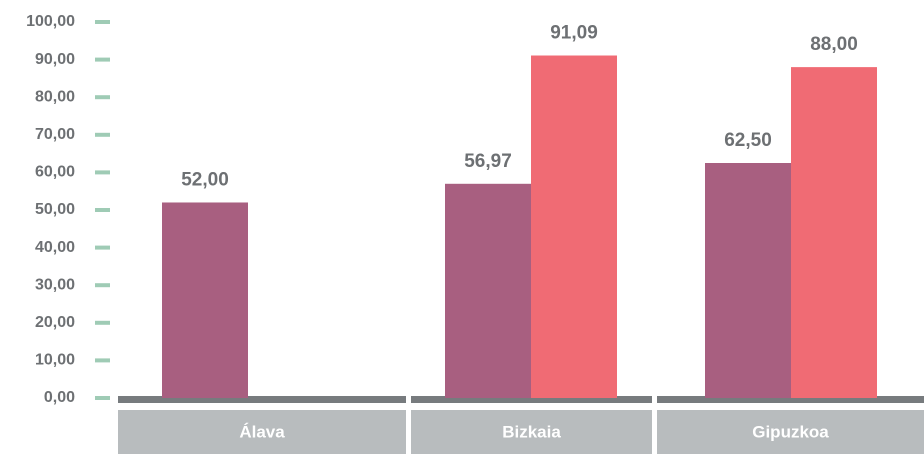  I want to click on y-tick-label: 30,00, so click(55, 284).